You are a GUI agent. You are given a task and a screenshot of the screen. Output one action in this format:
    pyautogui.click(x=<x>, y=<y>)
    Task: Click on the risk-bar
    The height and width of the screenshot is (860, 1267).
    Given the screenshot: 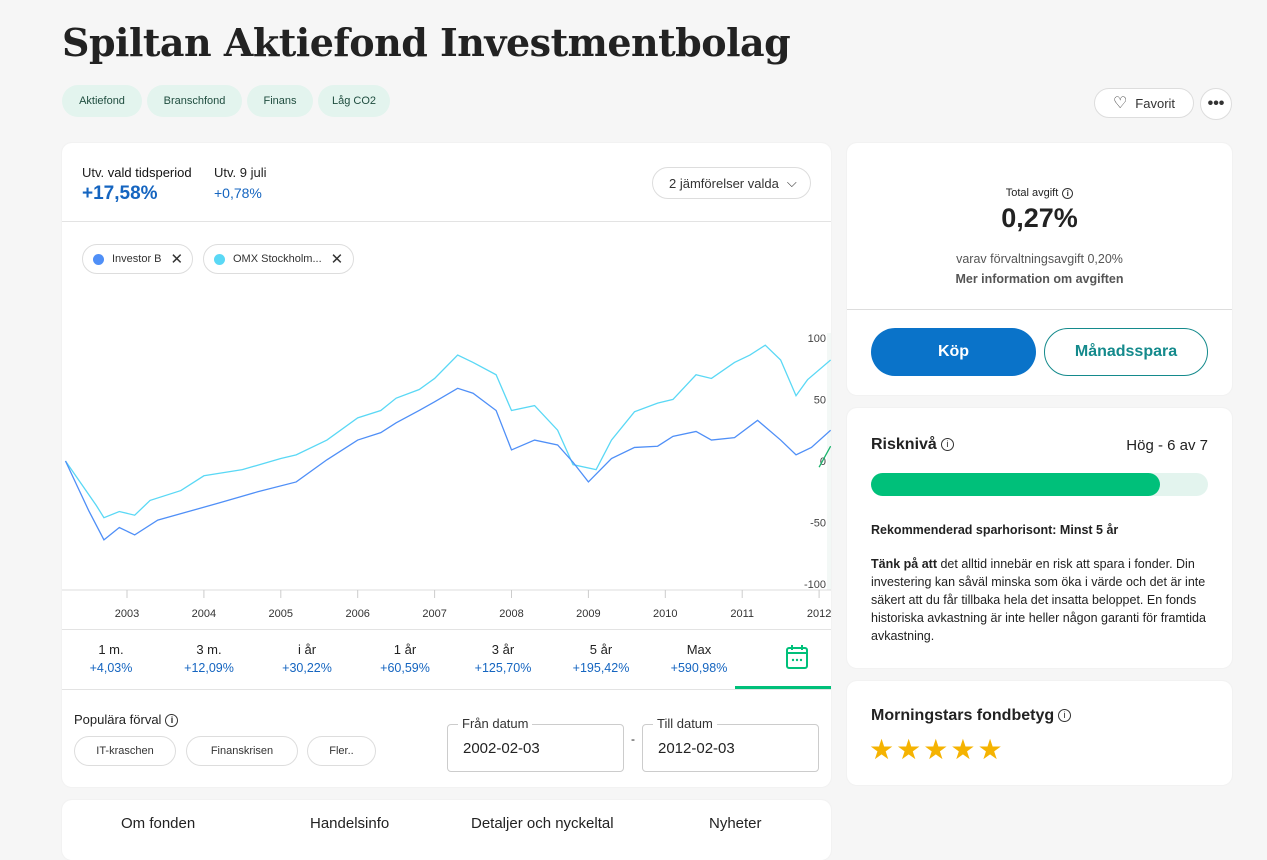 What is the action you would take?
    pyautogui.click(x=1039, y=484)
    